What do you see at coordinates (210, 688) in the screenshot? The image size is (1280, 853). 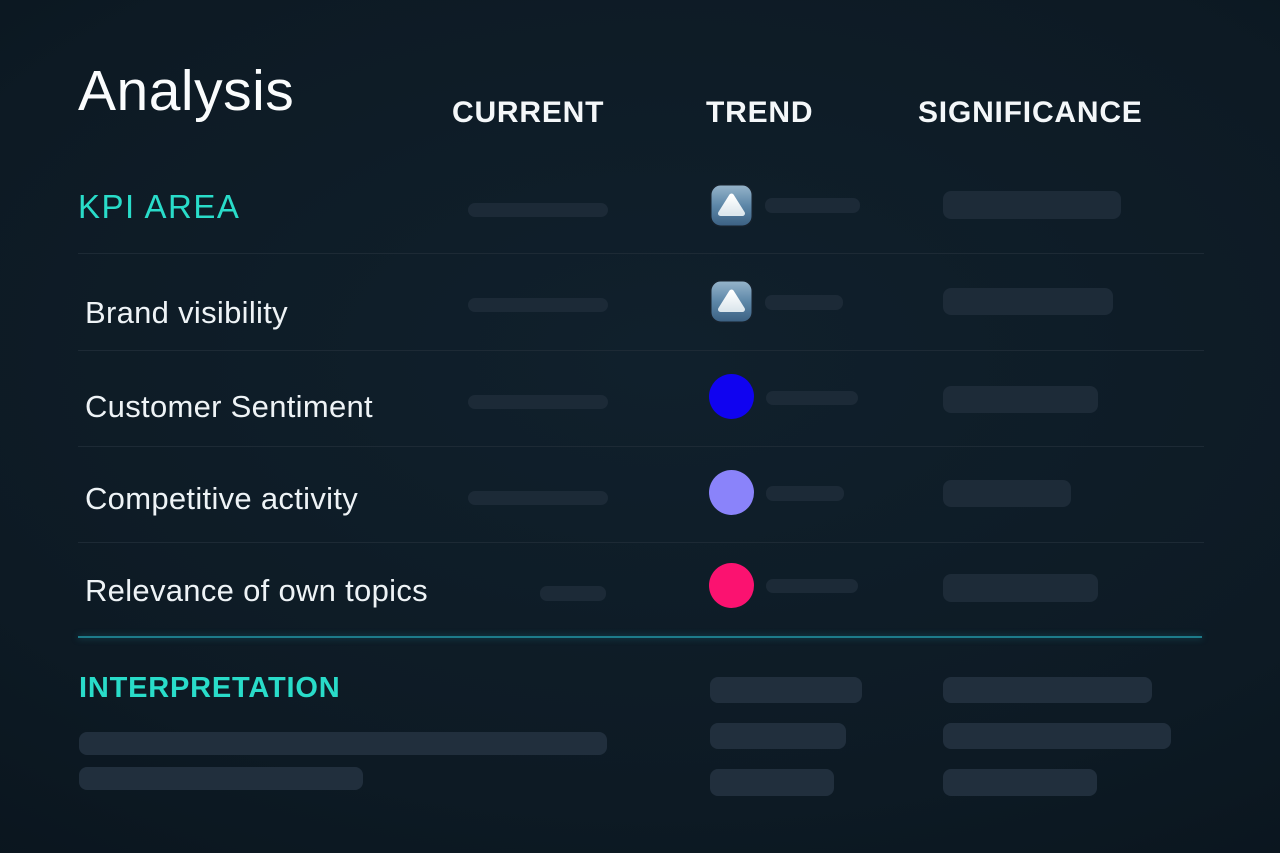 I see `interpretation-label: INTERPRETATION` at bounding box center [210, 688].